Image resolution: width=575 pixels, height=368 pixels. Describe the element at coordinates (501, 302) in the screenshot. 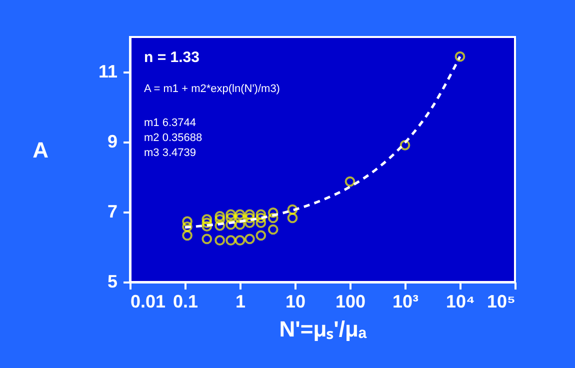

I see `x-tick-label: 10⁵` at that location.